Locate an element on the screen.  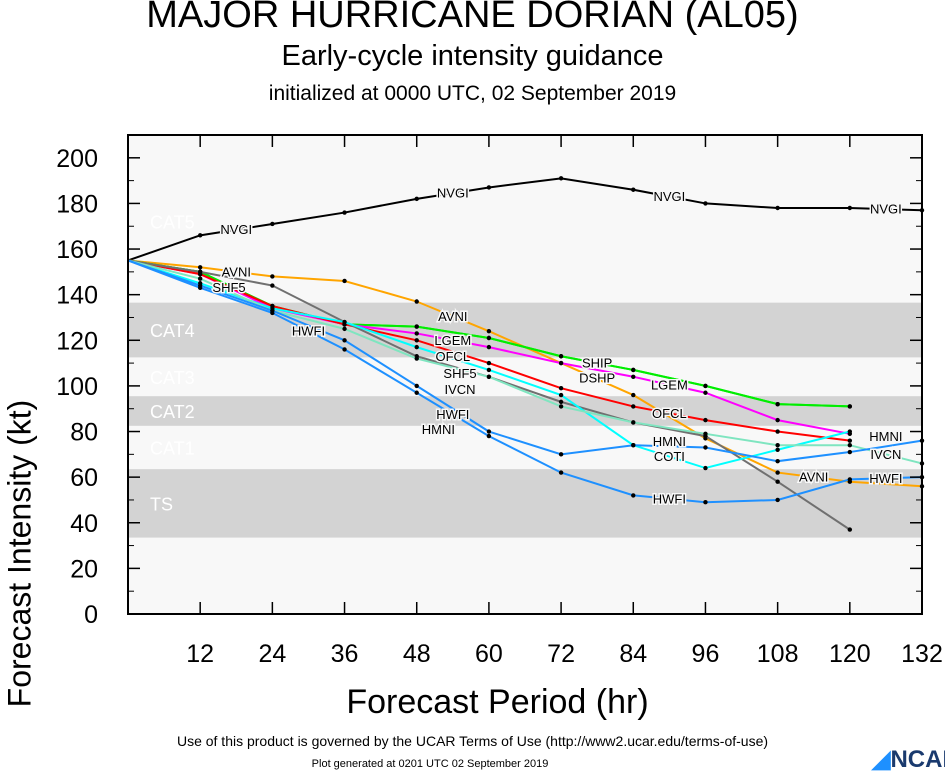
y-tick-label: 120 is located at coordinates (77, 341).